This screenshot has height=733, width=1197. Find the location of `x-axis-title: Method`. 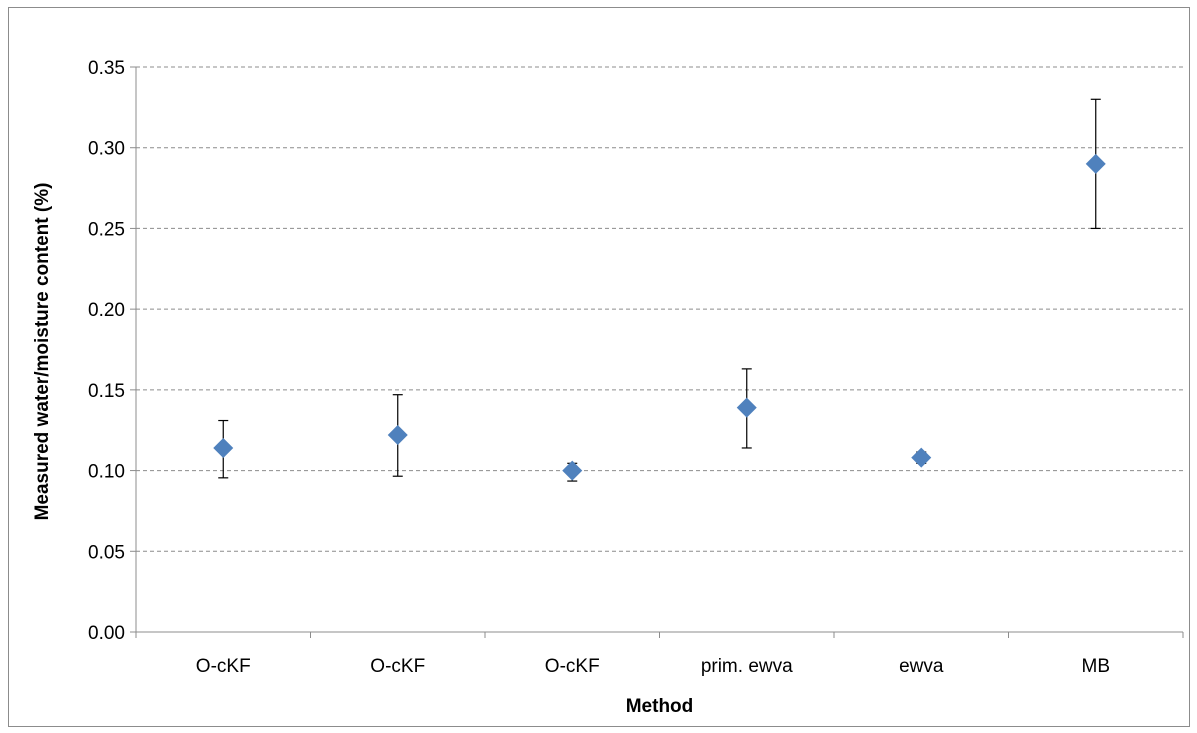

x-axis-title: Method is located at coordinates (660, 706).